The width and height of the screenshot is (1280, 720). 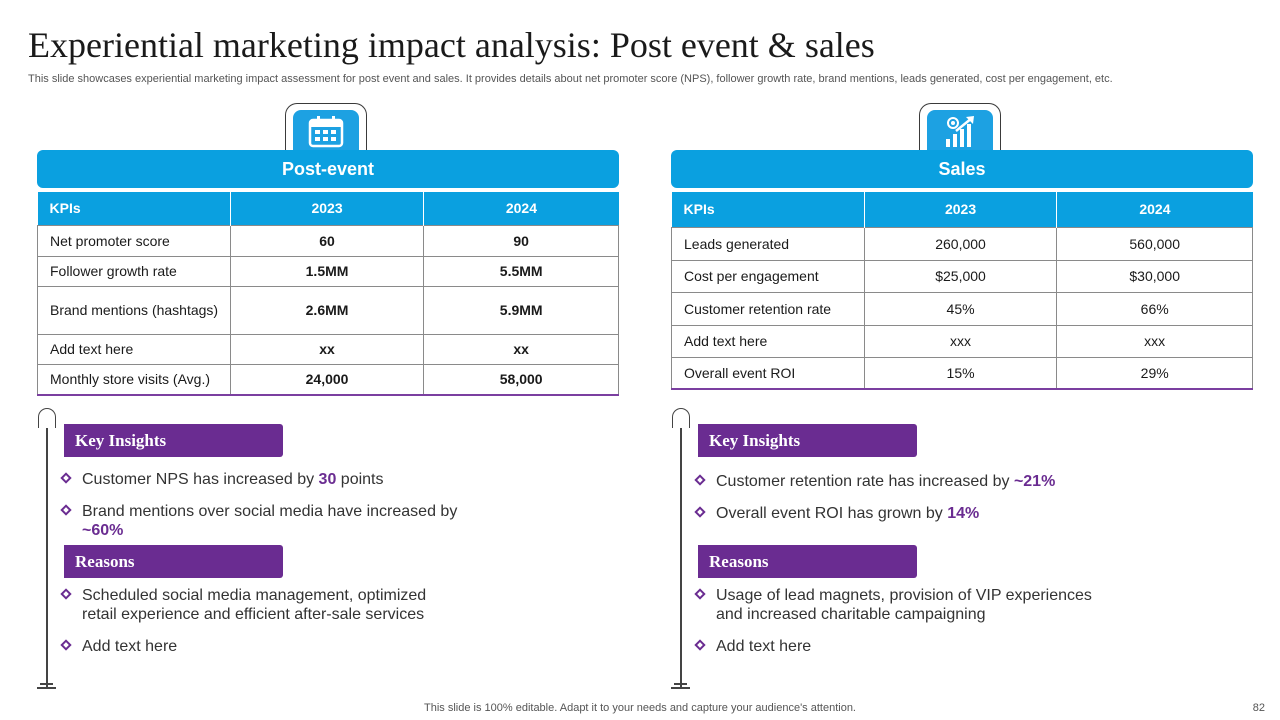 I want to click on table-row: Brand mentions (hashtags) 2.6MM 5.9MM, so click(x=328, y=310).